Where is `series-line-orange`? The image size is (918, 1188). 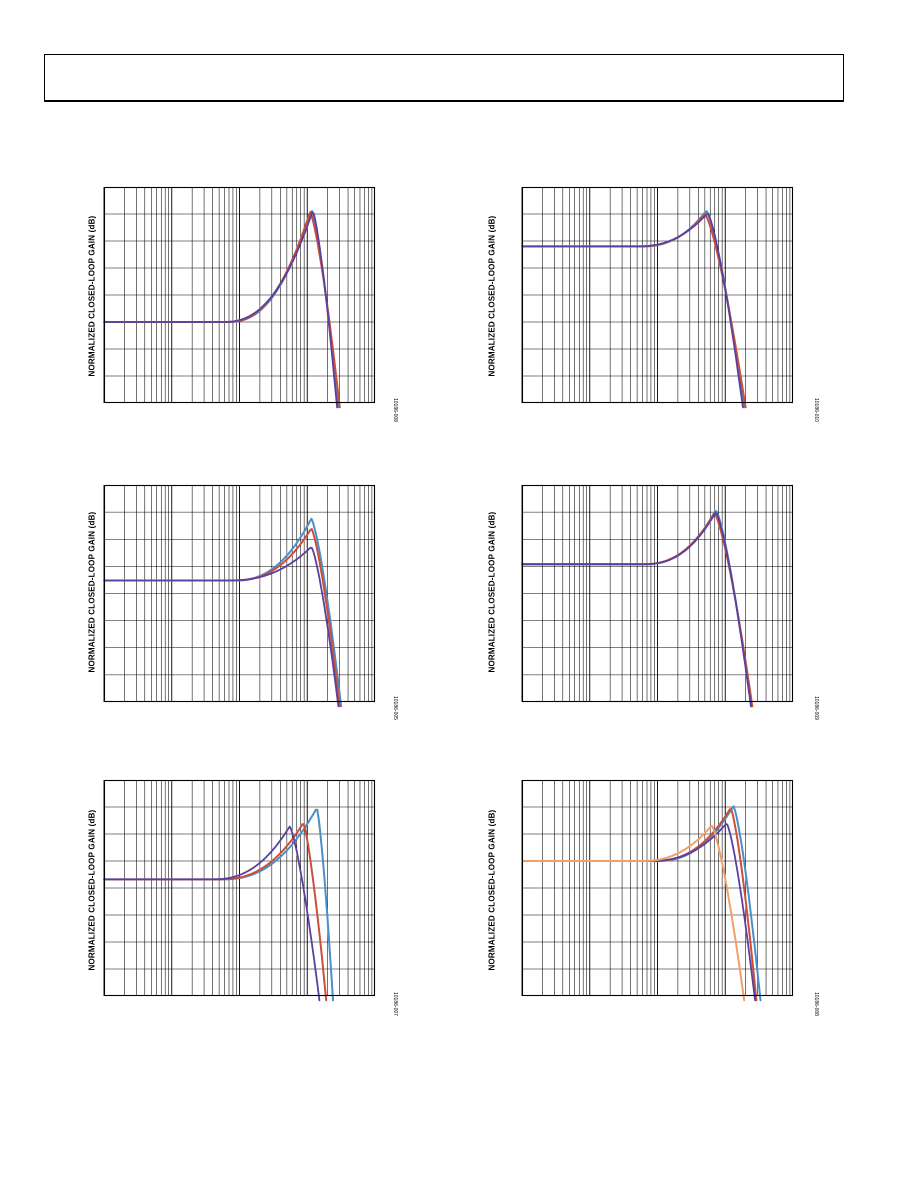
series-line-orange is located at coordinates (633, 913).